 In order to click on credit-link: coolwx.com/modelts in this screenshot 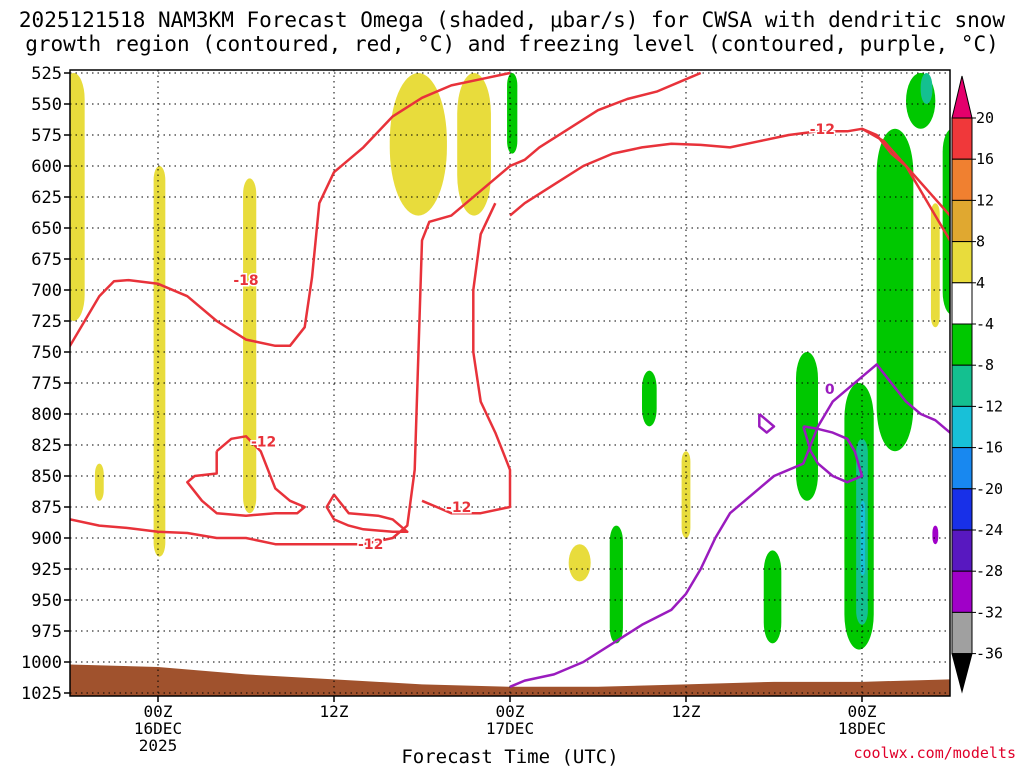, I will do `click(934, 753)`.